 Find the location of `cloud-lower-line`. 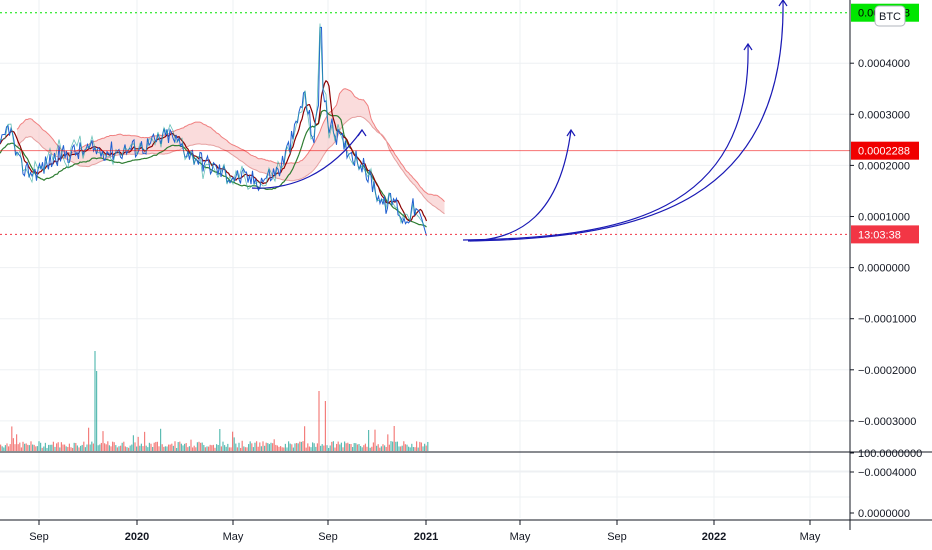

cloud-lower-line is located at coordinates (230, 165).